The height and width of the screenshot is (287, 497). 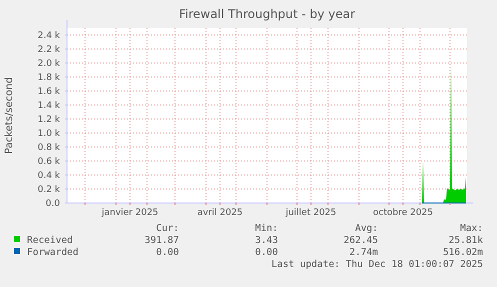 I want to click on y-tick-label: 2.0 k, so click(x=49, y=64).